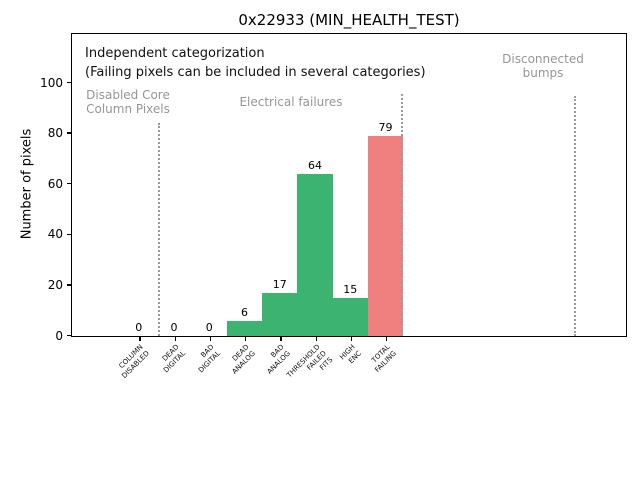 This screenshot has width=640, height=480. I want to click on region-label-electrical-failures: Electrical failures, so click(291, 102).